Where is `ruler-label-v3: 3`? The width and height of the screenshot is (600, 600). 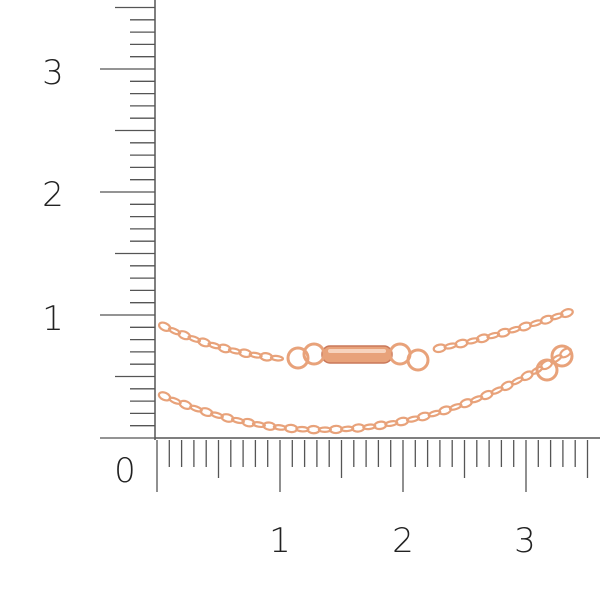
ruler-label-v3: 3 is located at coordinates (53, 73).